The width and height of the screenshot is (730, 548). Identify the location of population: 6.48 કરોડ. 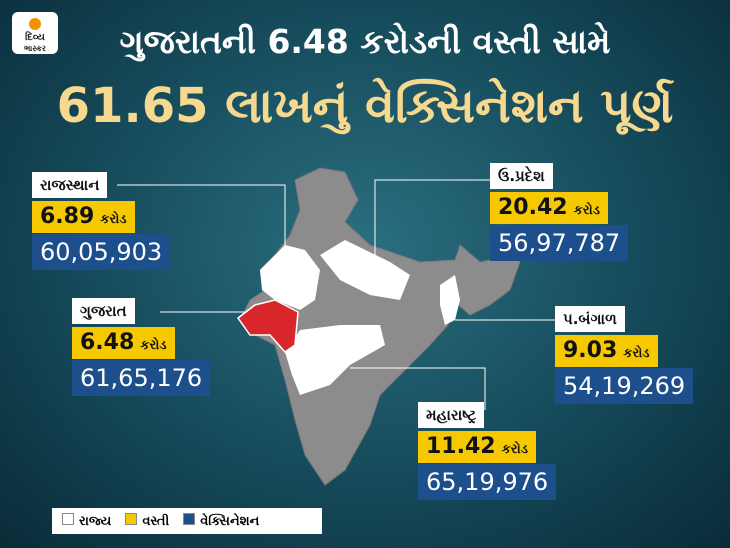
(123, 343).